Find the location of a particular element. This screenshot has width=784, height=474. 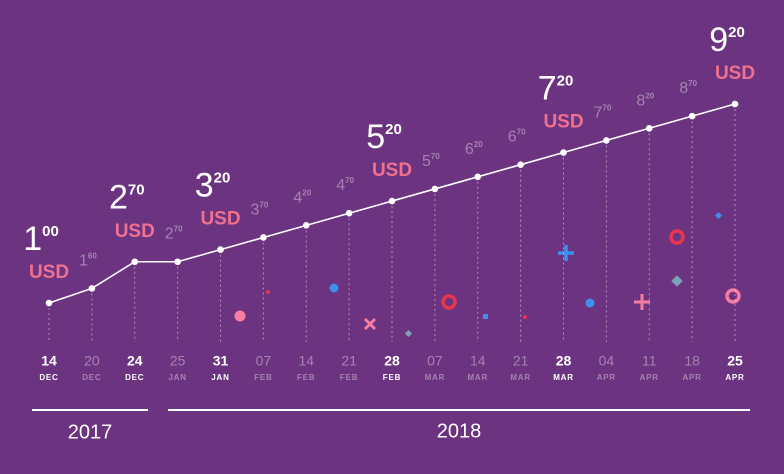

value-label: 820 is located at coordinates (645, 100).